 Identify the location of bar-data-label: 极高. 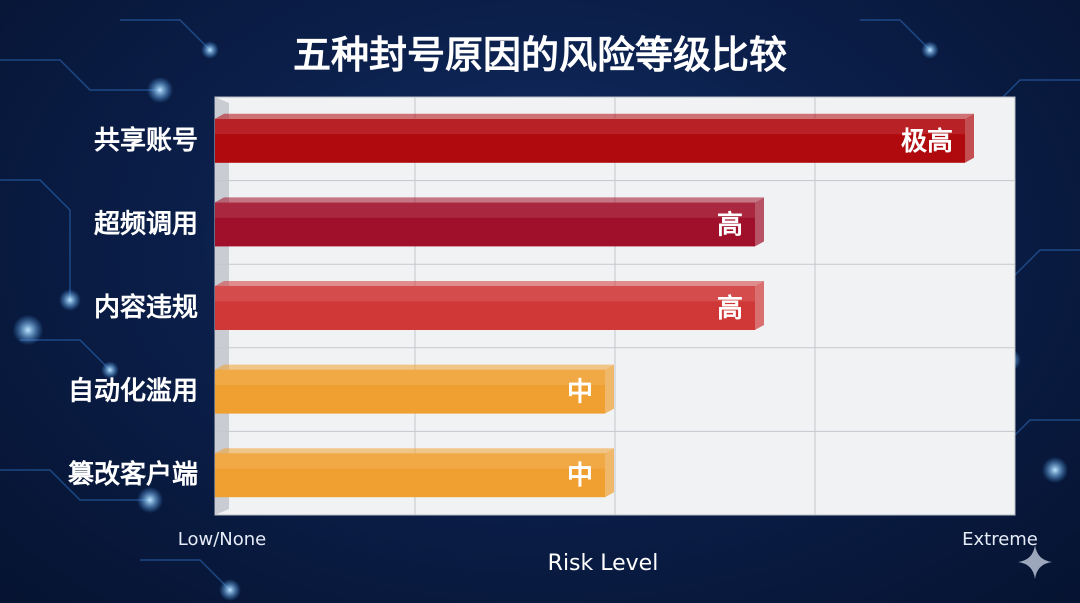
(927, 141).